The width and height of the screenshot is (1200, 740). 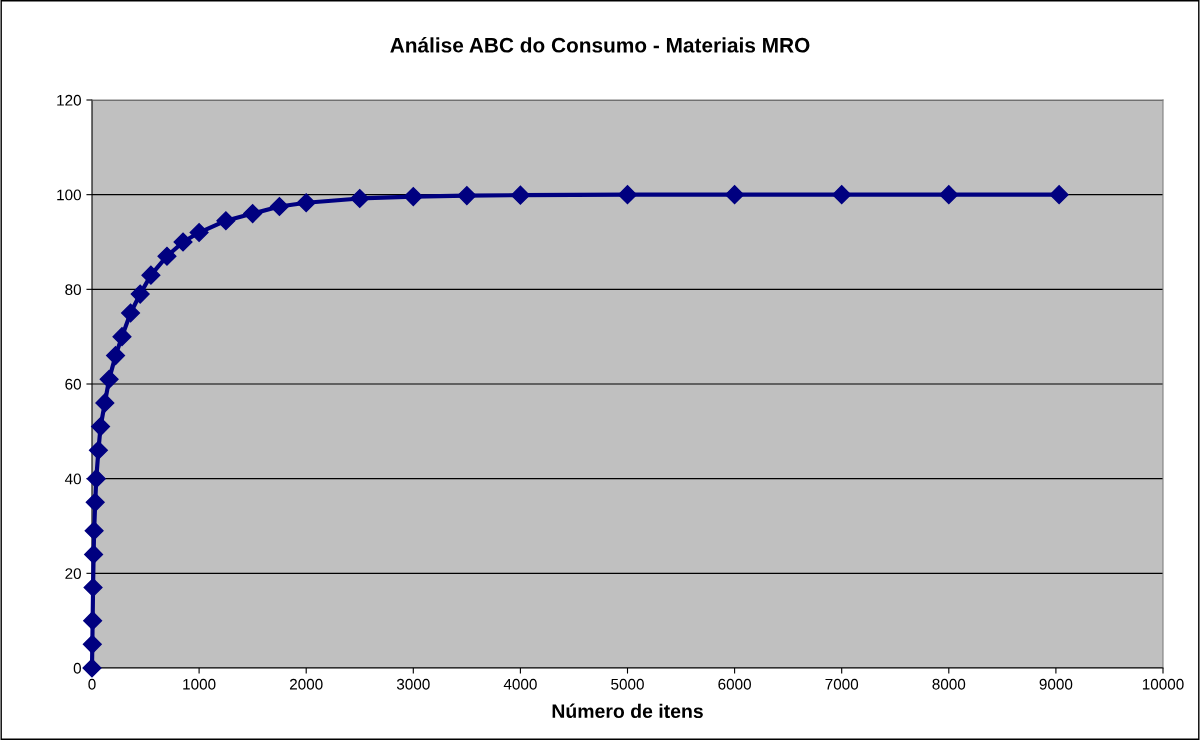 What do you see at coordinates (306, 684) in the screenshot?
I see `x-tick-label: 2000` at bounding box center [306, 684].